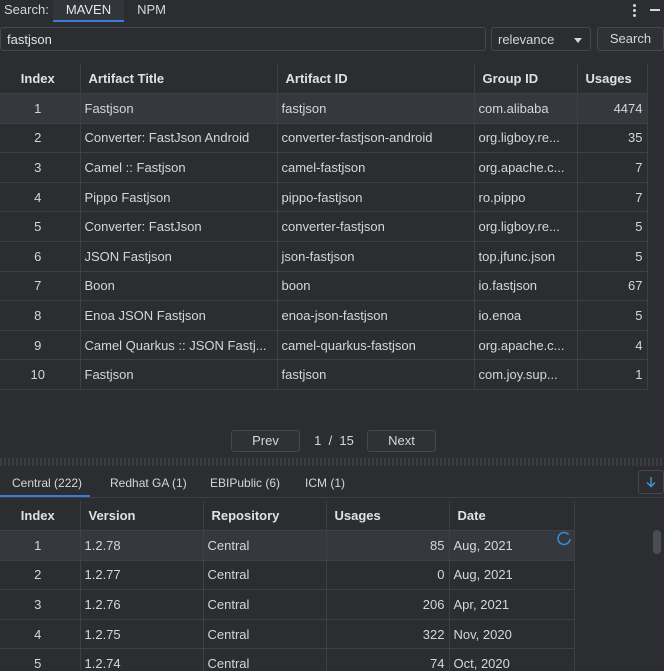  Describe the element at coordinates (526, 39) in the screenshot. I see `sort-select-value: relevance` at that location.